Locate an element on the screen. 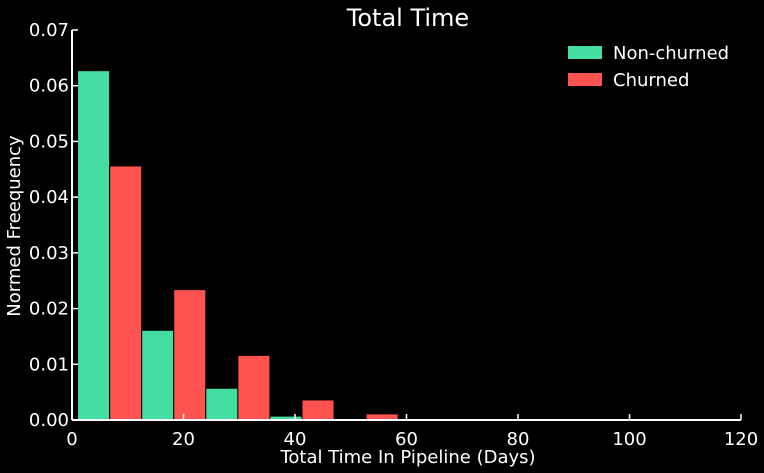 This screenshot has width=764, height=473. y-tick-label: 0.04 is located at coordinates (49, 197).